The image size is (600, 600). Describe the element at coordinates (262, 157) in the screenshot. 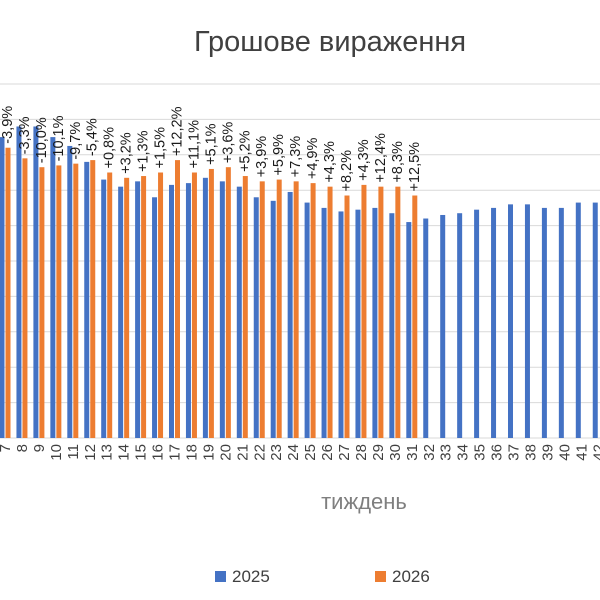

I see `data-label-week-22: +3,9%` at that location.